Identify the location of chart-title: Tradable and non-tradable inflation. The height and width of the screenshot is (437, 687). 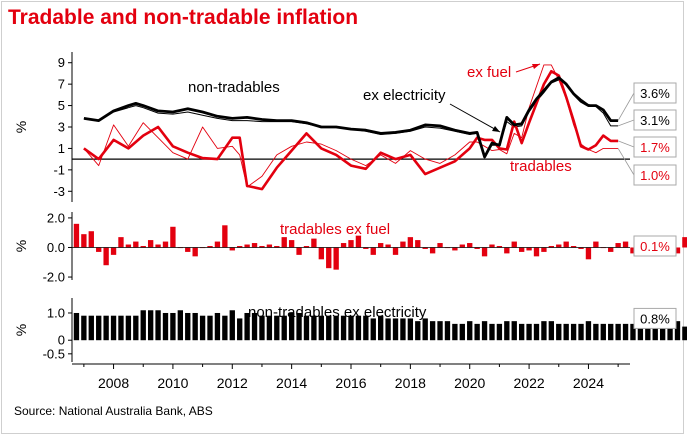
(183, 17).